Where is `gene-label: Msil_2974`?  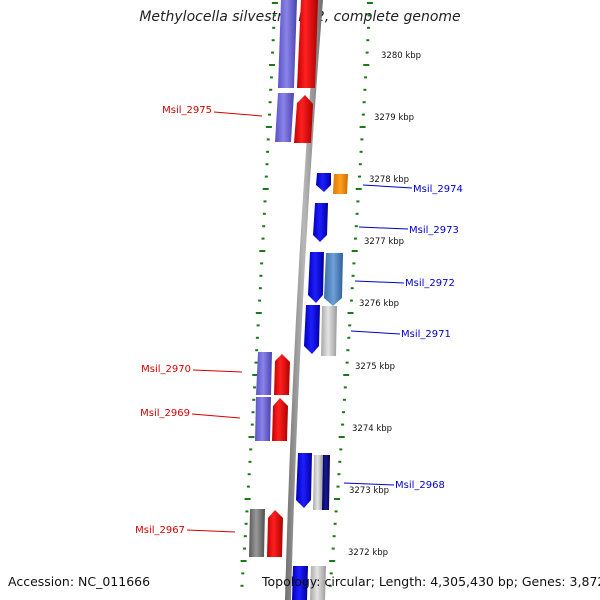 gene-label: Msil_2974 is located at coordinates (438, 189).